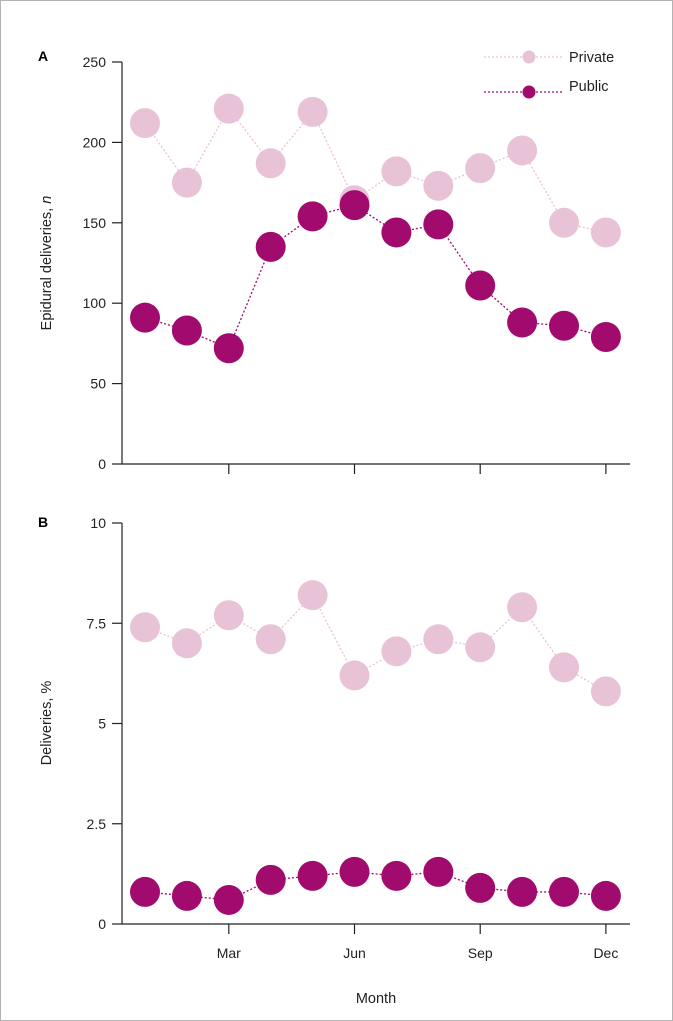 The image size is (673, 1021). I want to click on panel-a-y-tick-label: 0, so click(102, 464).